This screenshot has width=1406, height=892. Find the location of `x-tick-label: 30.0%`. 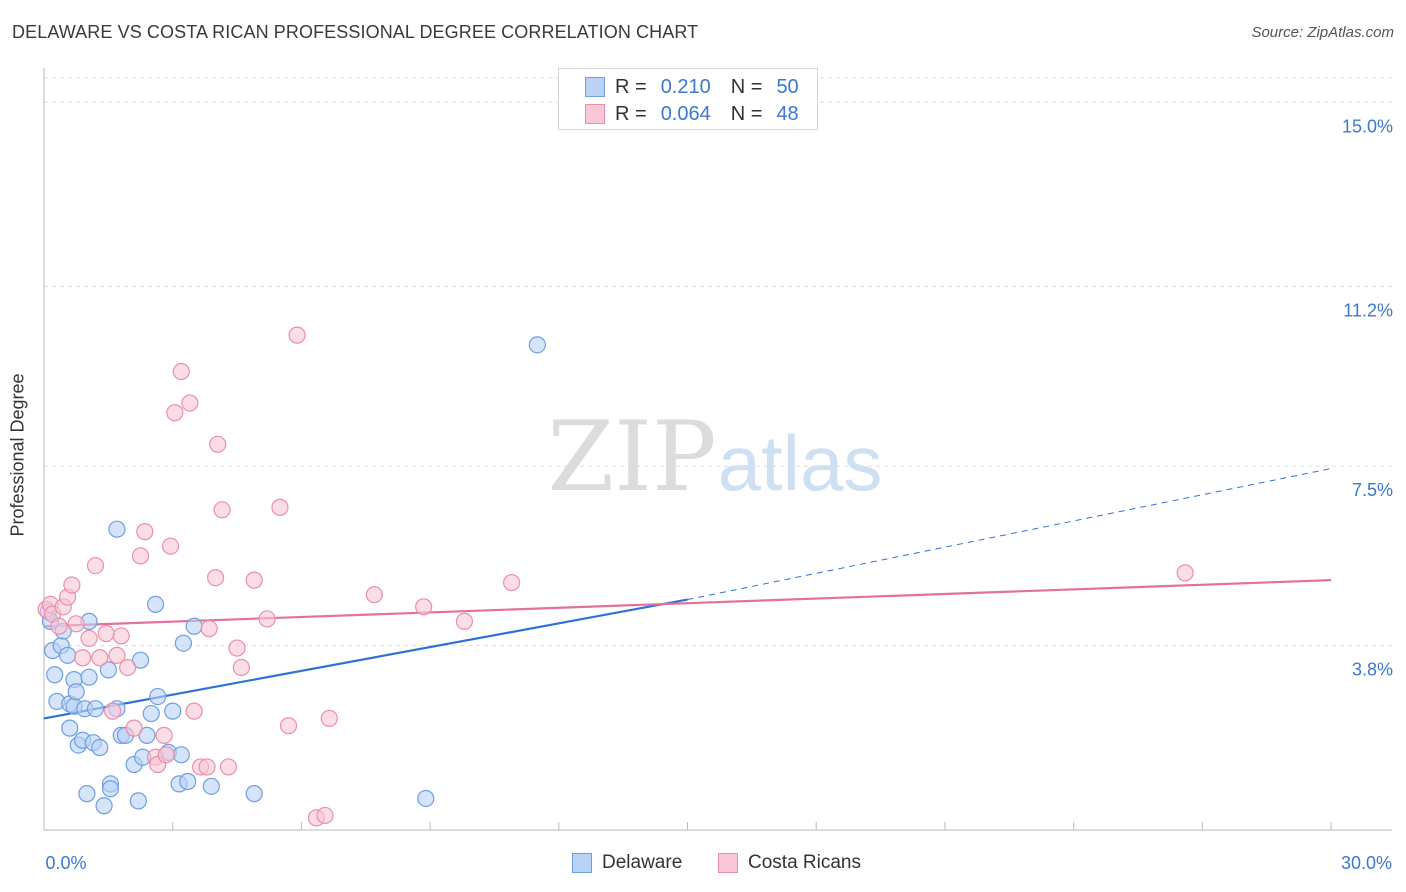

x-tick-label: 30.0% is located at coordinates (1366, 863).